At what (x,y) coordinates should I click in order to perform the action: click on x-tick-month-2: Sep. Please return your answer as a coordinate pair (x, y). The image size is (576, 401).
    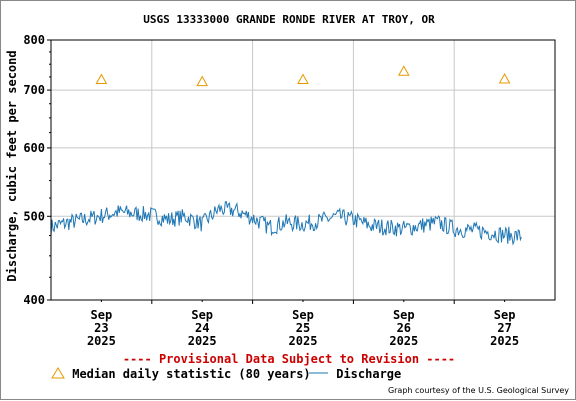
    Looking at the image, I should click on (303, 315).